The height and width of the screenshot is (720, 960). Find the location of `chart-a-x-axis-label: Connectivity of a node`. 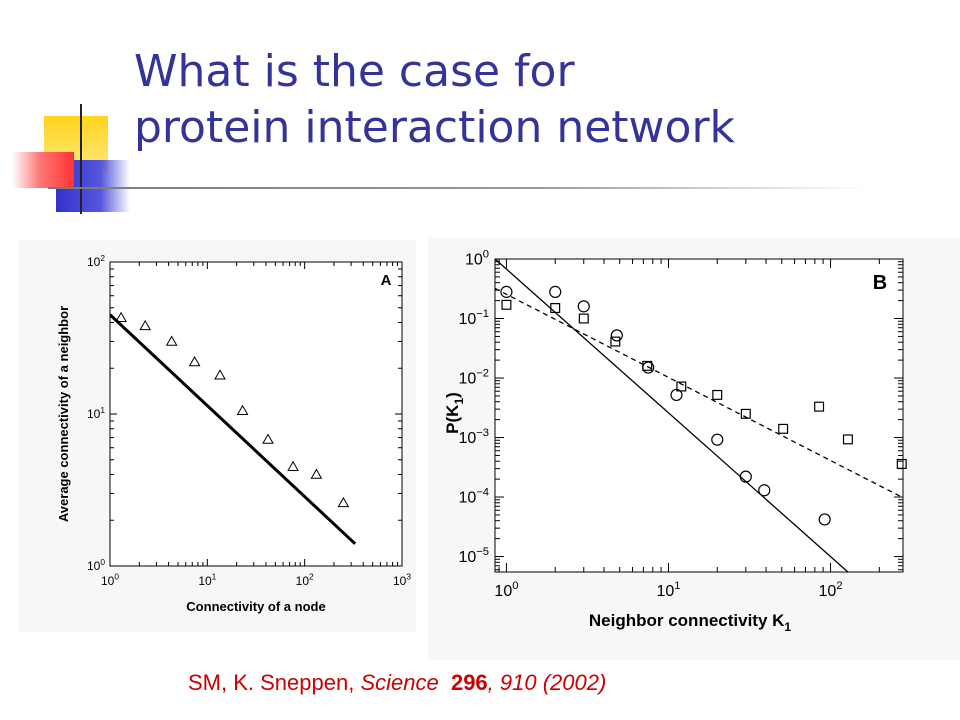

chart-a-x-axis-label: Connectivity of a node is located at coordinates (255, 606).